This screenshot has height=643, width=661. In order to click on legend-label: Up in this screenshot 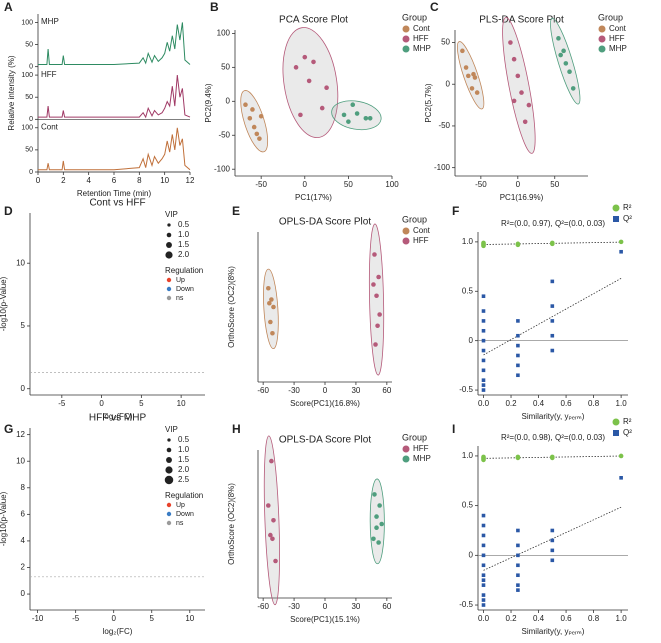, I will do `click(180, 280)`.